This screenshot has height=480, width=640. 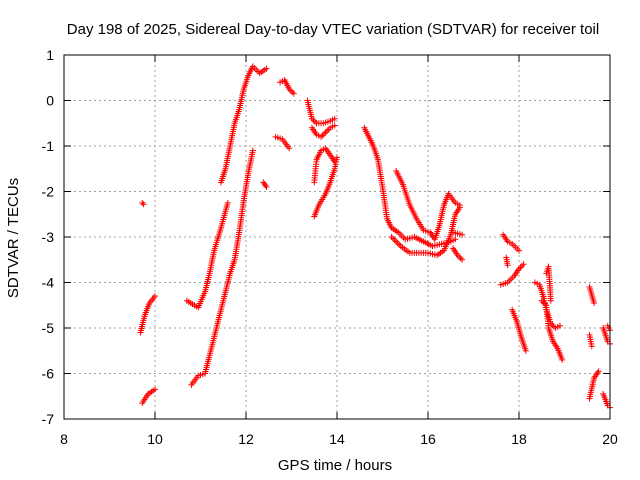 What do you see at coordinates (48, 237) in the screenshot?
I see `y-tick-label: -3` at bounding box center [48, 237].